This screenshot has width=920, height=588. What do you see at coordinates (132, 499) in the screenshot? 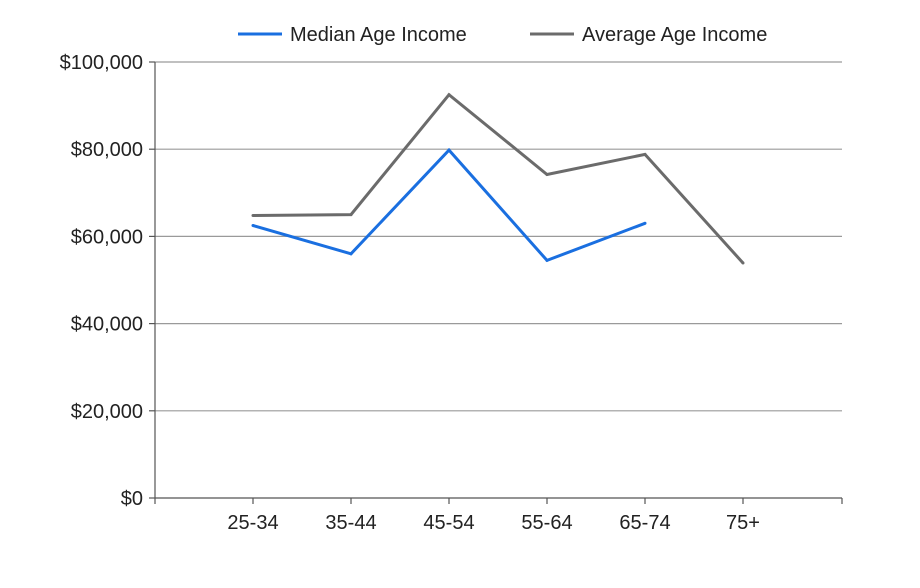
I see `y-tick-label: $0` at bounding box center [132, 499].